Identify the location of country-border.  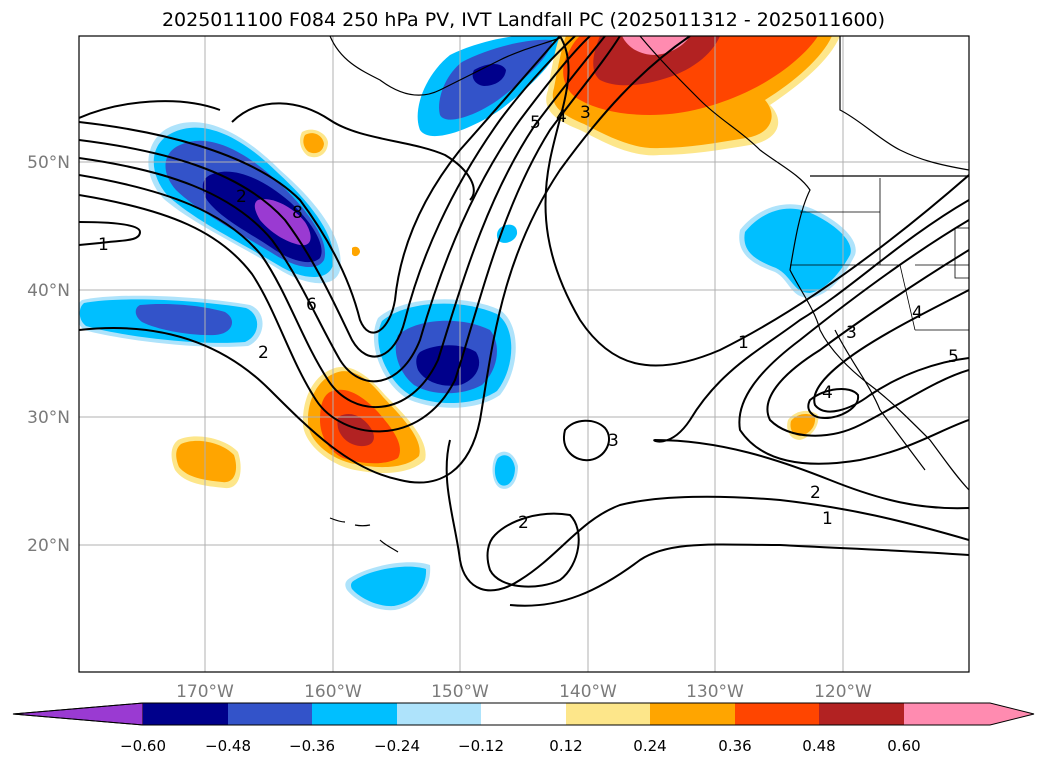
(904, 103).